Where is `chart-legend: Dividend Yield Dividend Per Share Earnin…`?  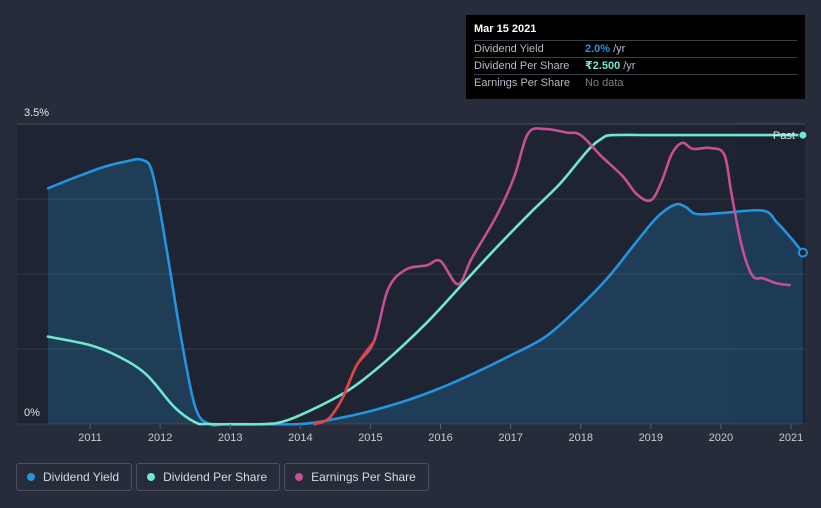
chart-legend: Dividend Yield Dividend Per Share Earnin… is located at coordinates (222, 477).